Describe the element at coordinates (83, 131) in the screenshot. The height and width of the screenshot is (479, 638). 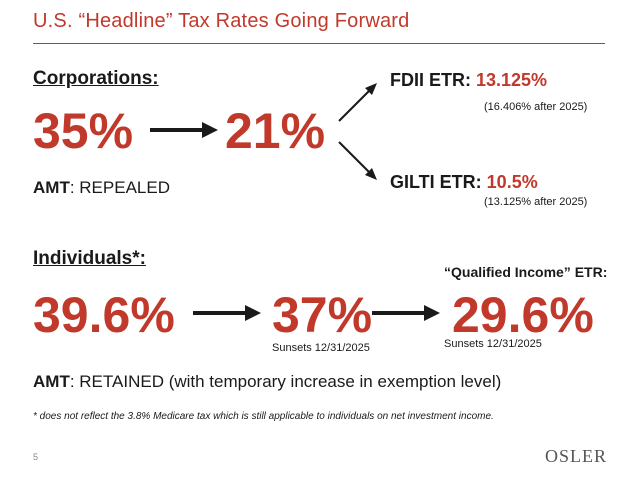
I see `corporate-rate-from: 35%` at that location.